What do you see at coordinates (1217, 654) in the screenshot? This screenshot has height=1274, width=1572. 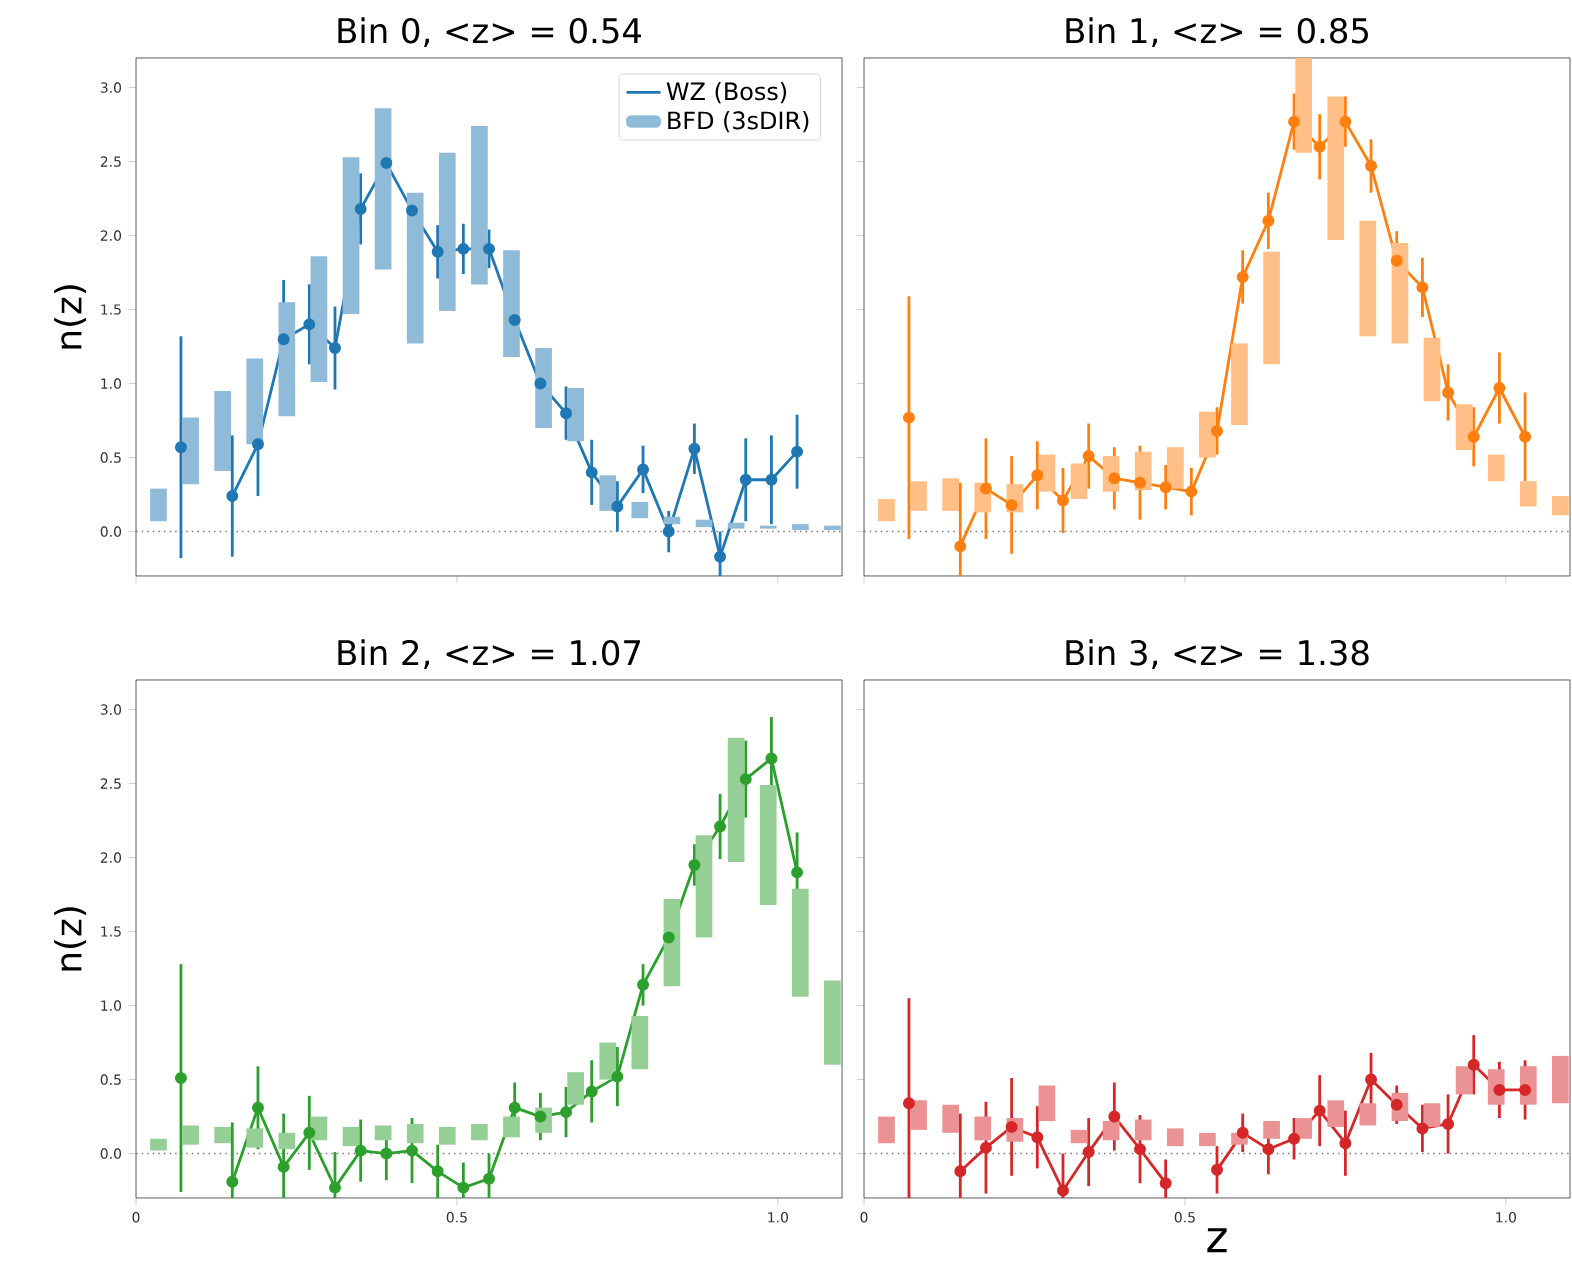 I see `chart-title: Bin 3, <z> = 1.38` at bounding box center [1217, 654].